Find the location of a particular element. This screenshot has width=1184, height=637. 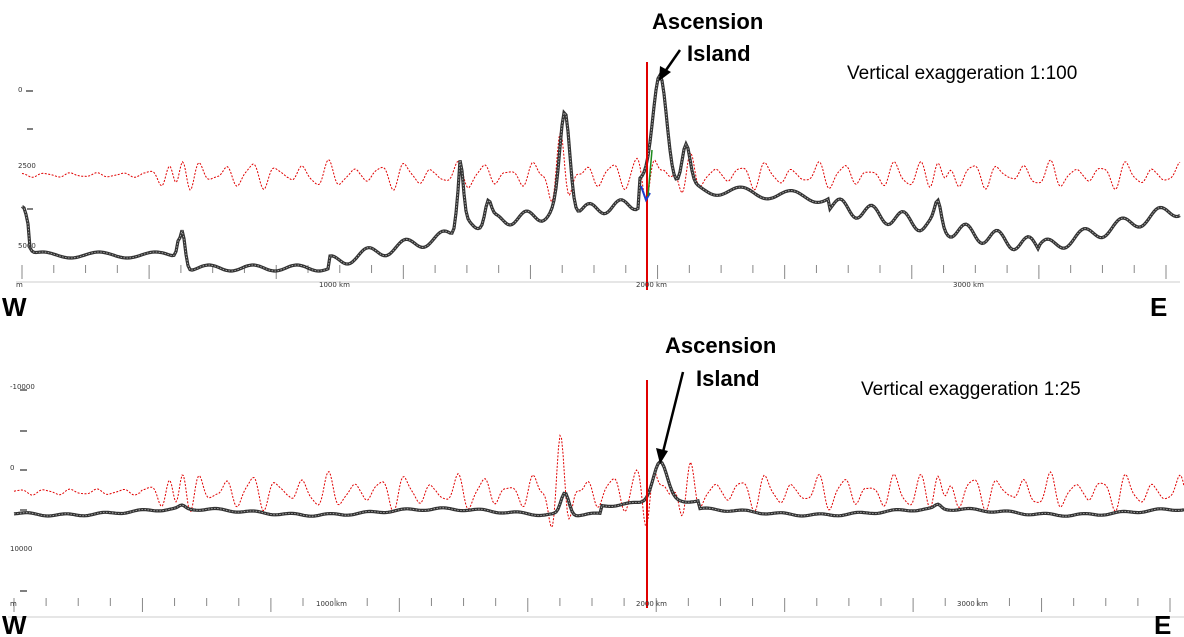

panel-bottom-xticks is located at coordinates (592, 605).